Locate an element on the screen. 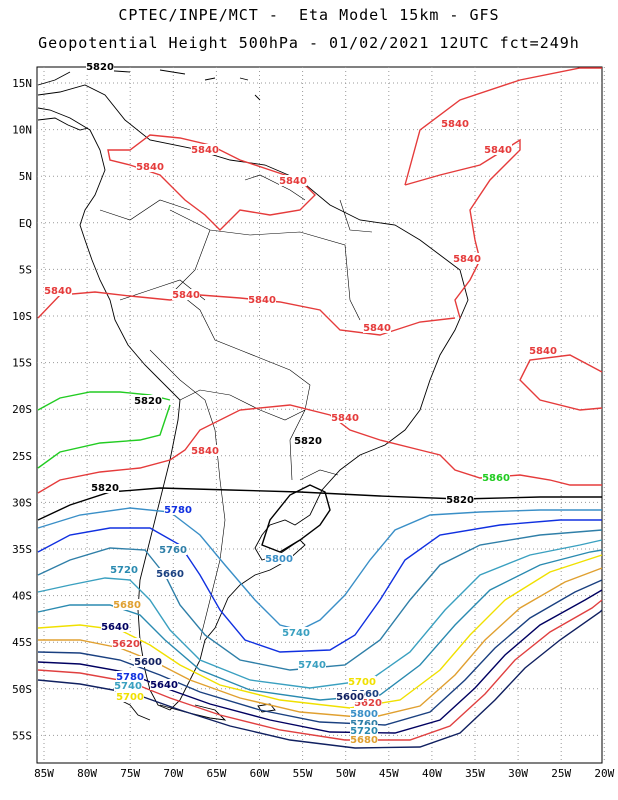 The width and height of the screenshot is (618, 800). central-america-coast is located at coordinates (63, 101).